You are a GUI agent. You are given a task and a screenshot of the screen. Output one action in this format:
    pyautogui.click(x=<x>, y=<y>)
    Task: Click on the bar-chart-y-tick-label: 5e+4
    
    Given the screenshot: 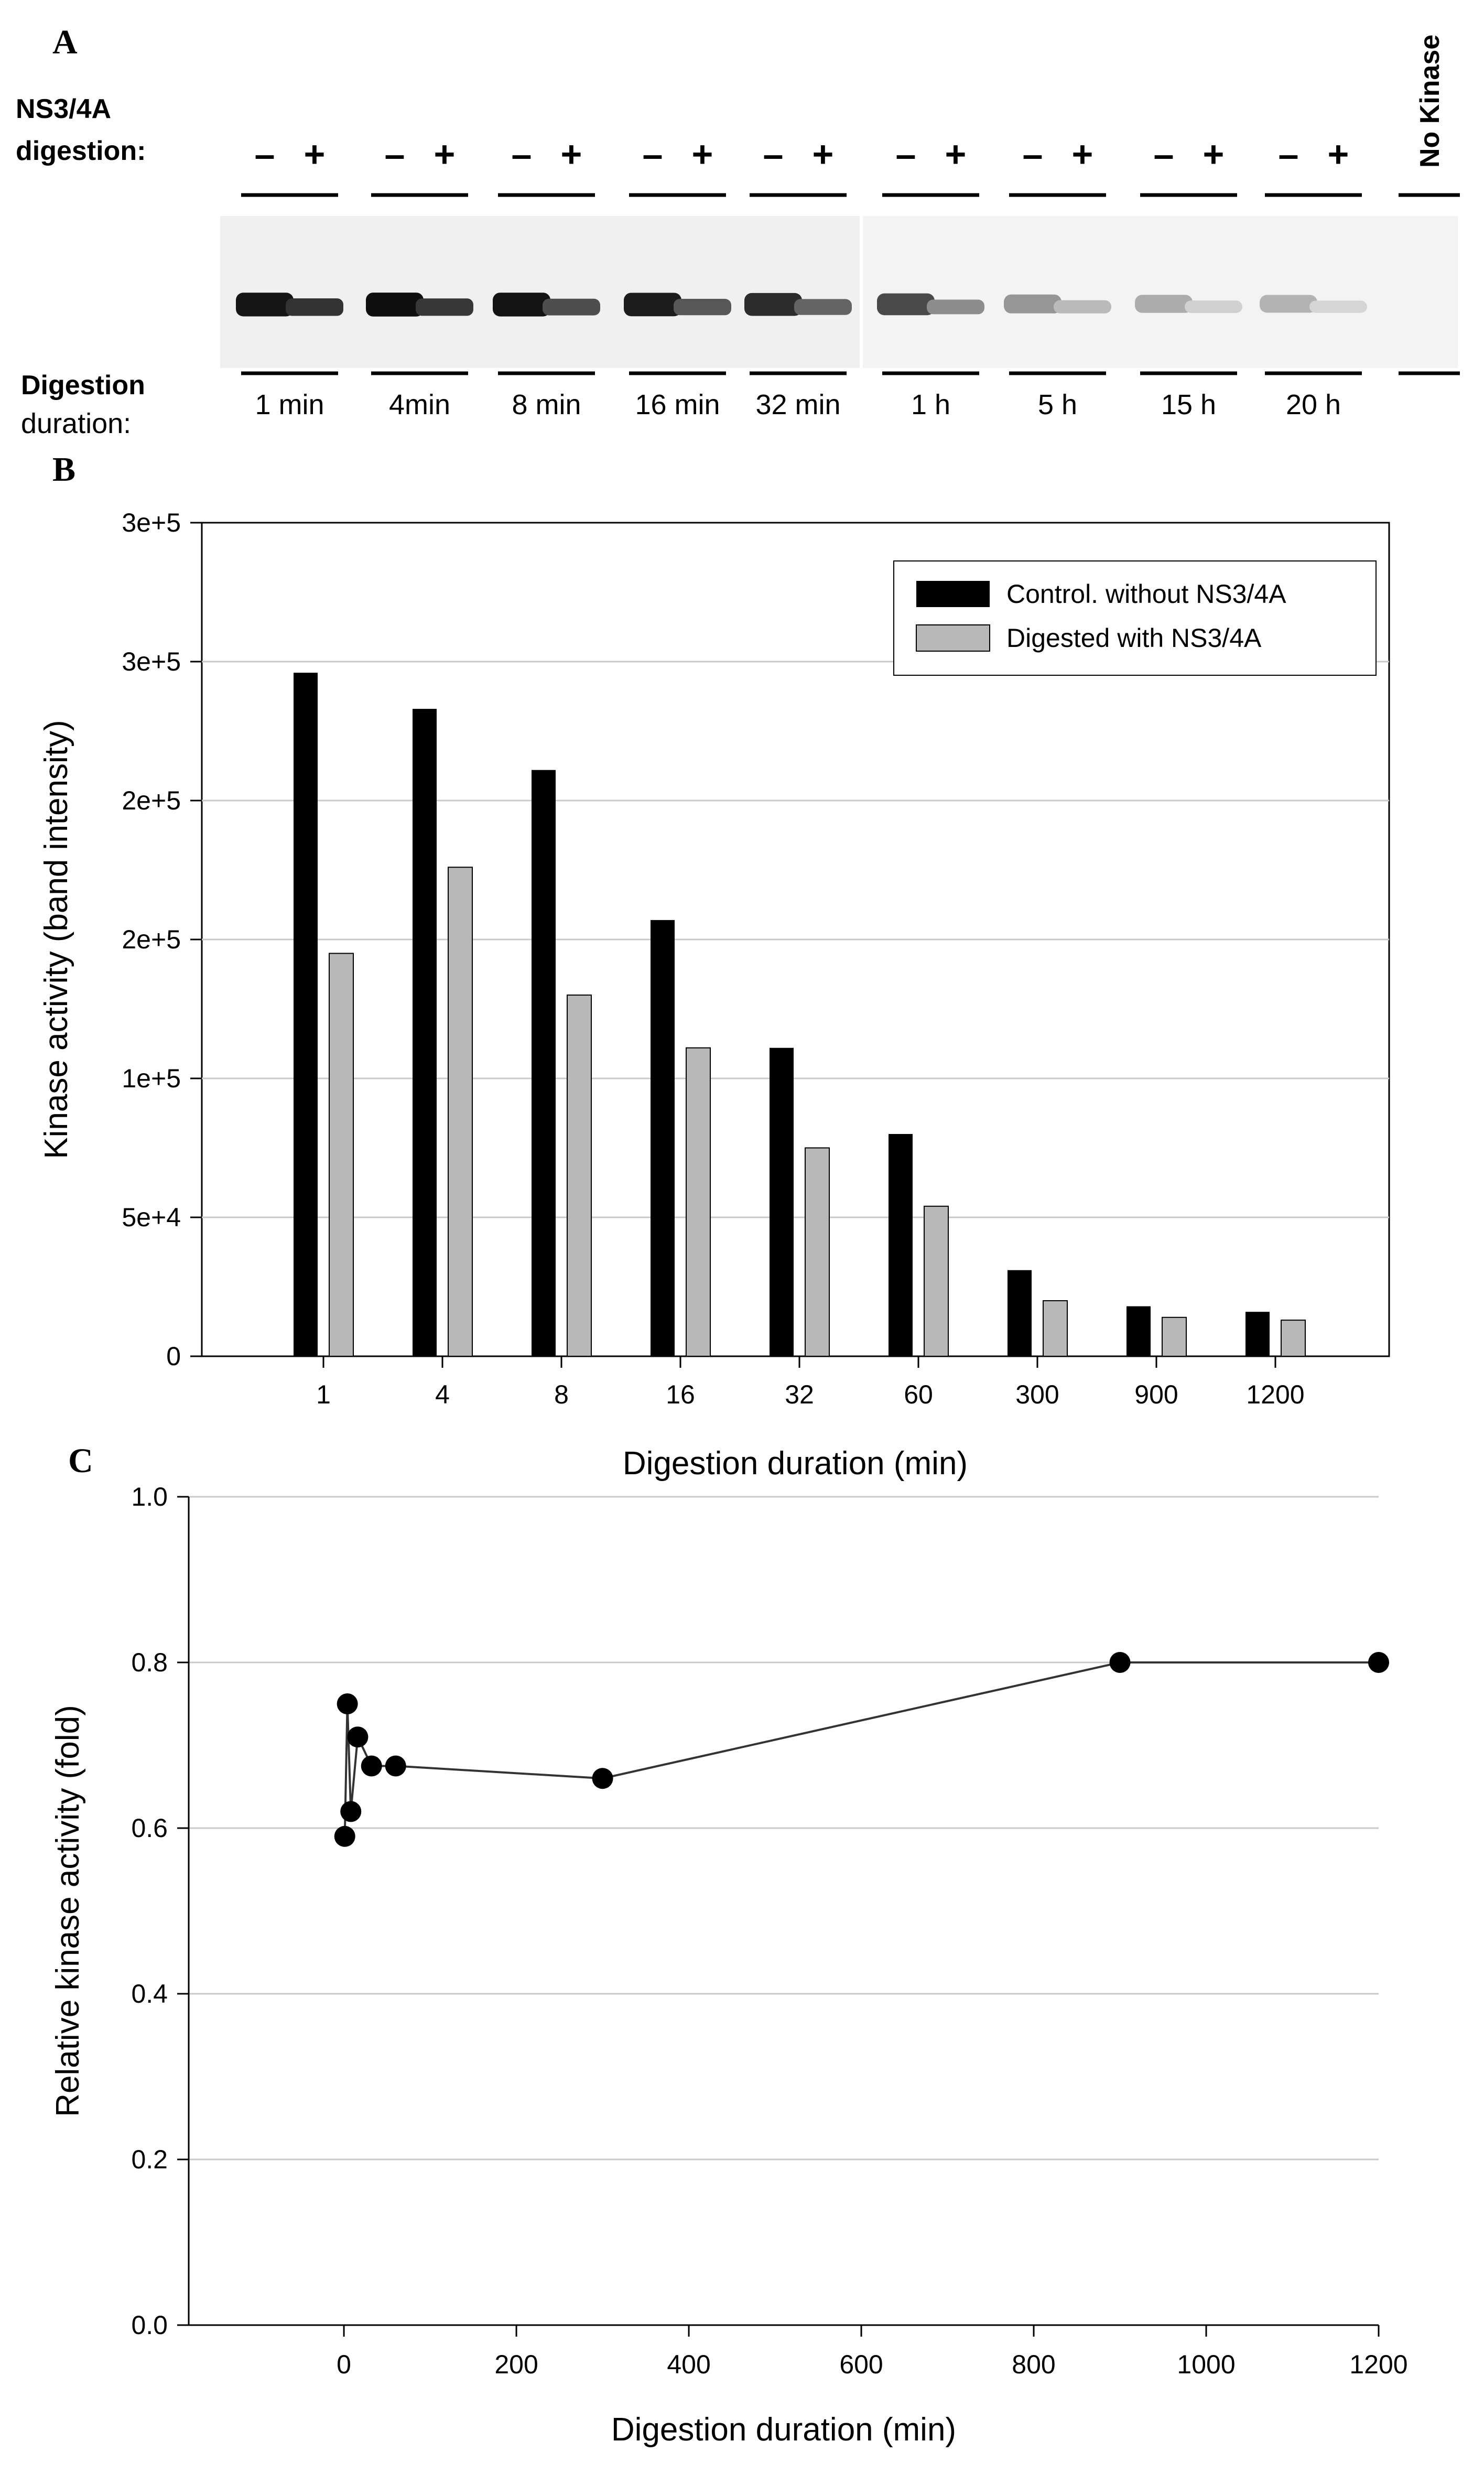 What is the action you would take?
    pyautogui.click(x=151, y=1217)
    